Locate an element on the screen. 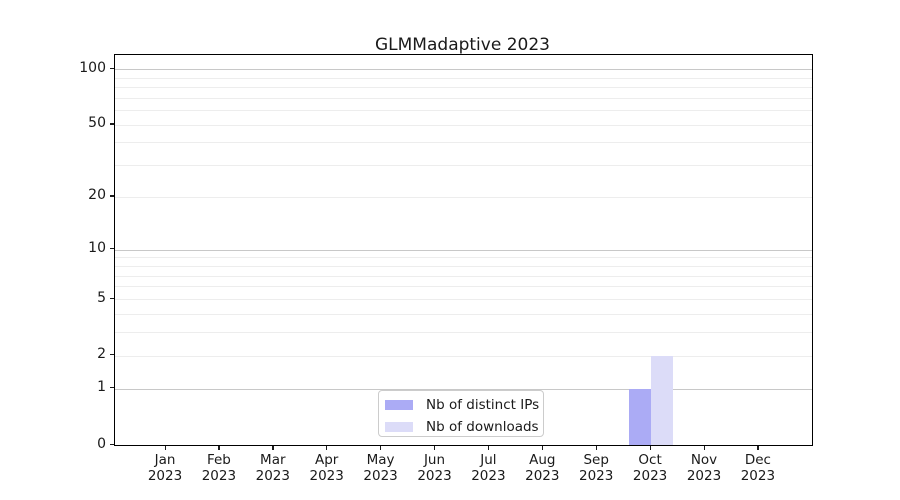  y-tick-label: 1 is located at coordinates (101, 387).